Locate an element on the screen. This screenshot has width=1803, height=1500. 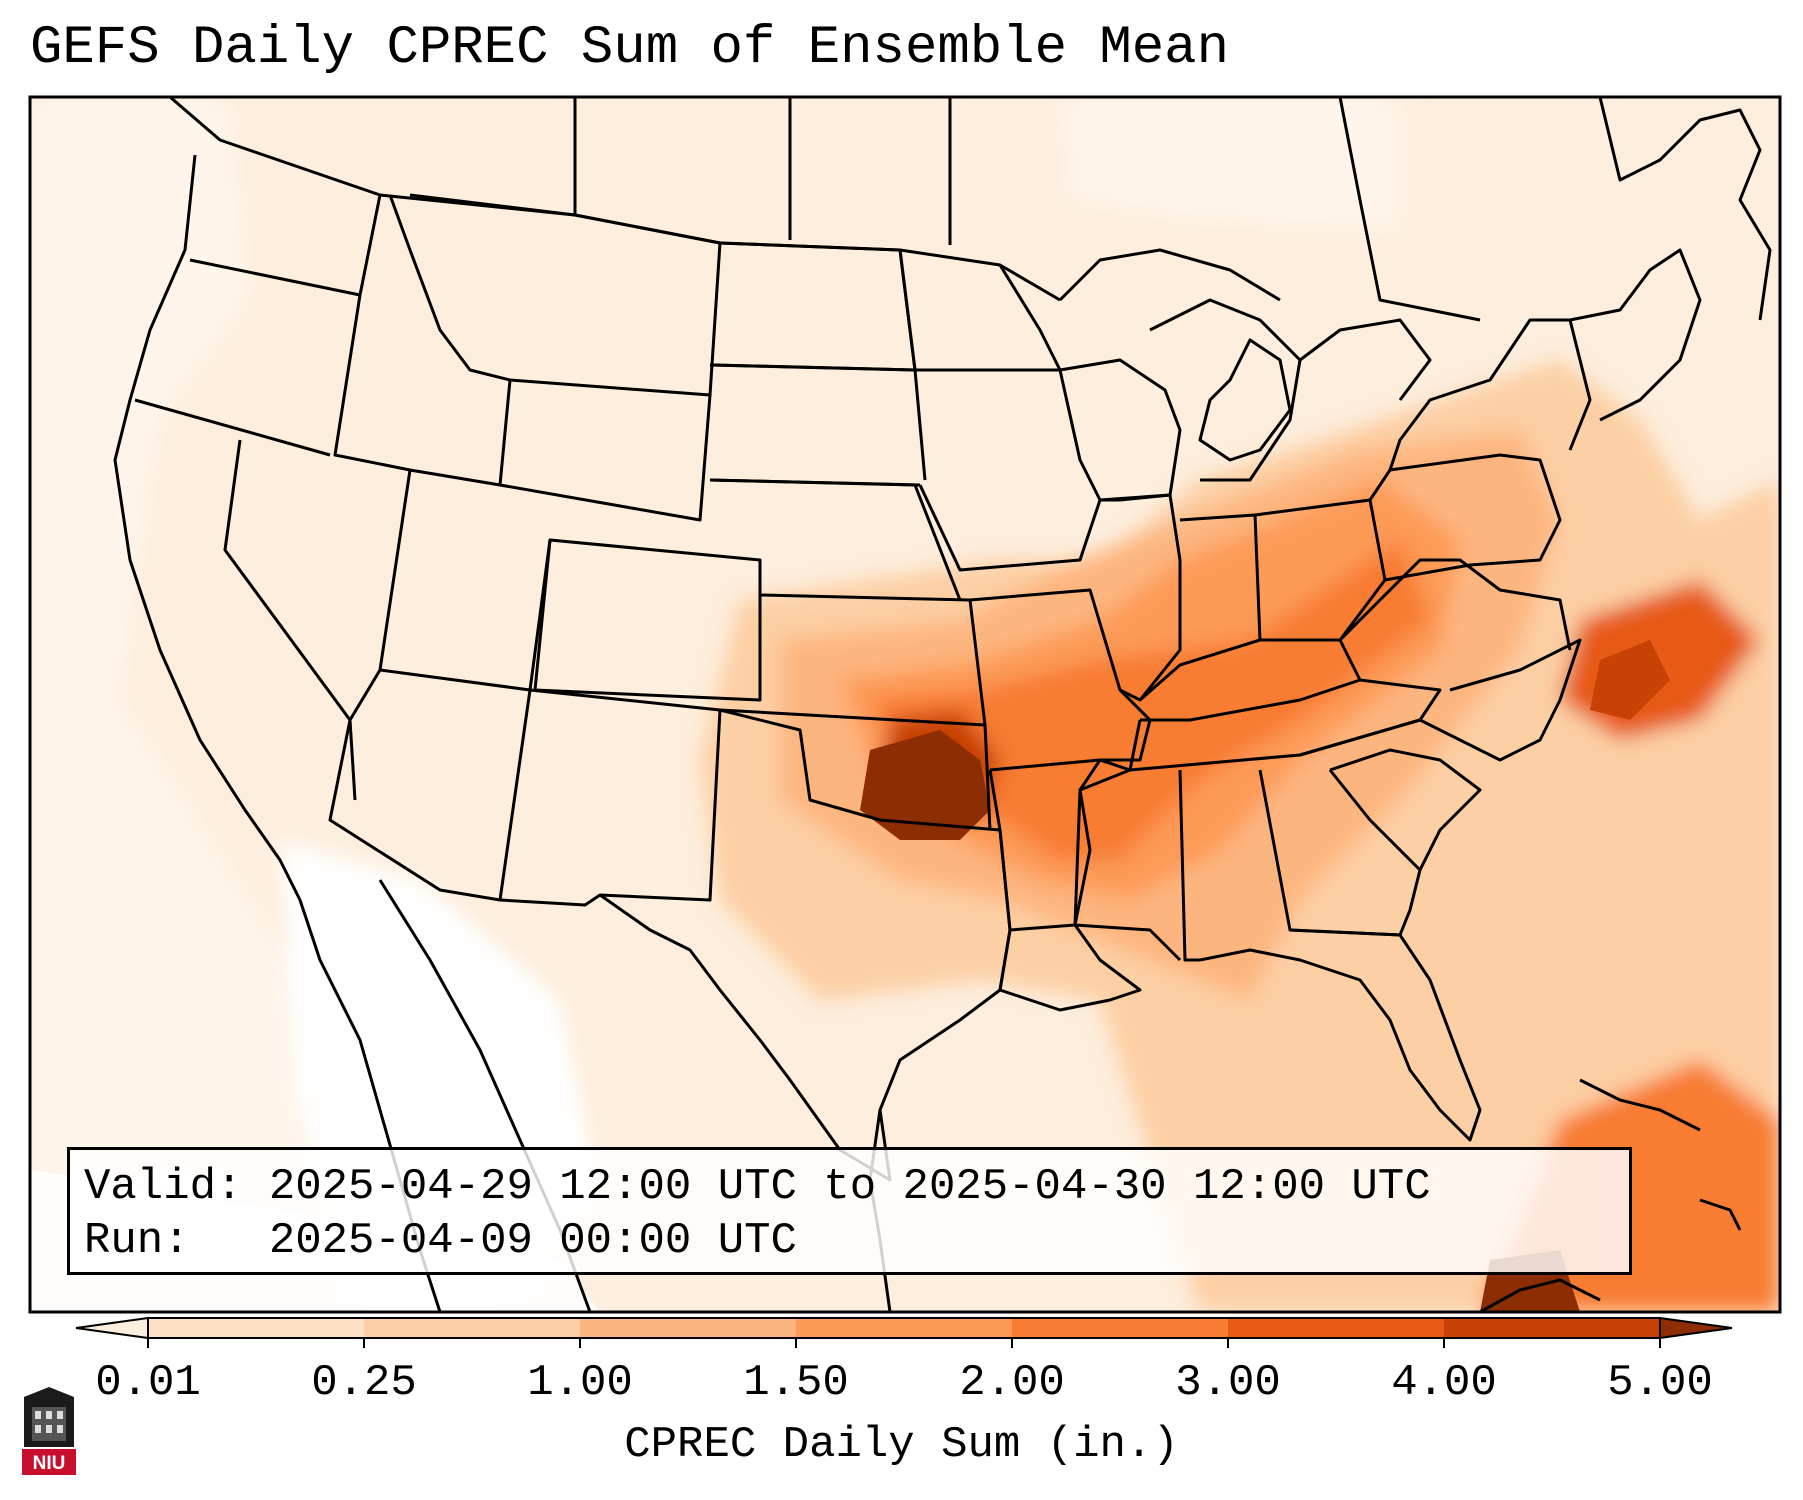
colorbar-extend-low is located at coordinates (112, 1328).